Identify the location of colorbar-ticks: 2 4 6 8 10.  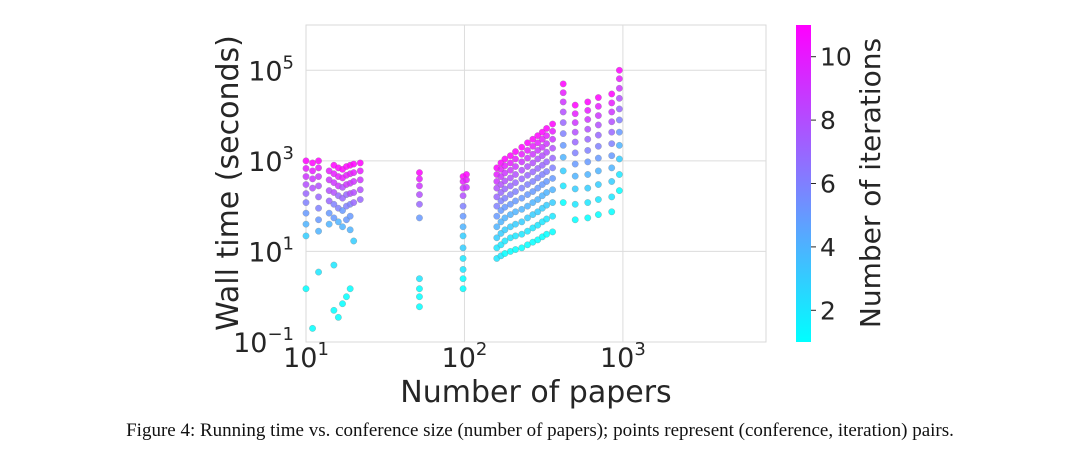
(831, 184).